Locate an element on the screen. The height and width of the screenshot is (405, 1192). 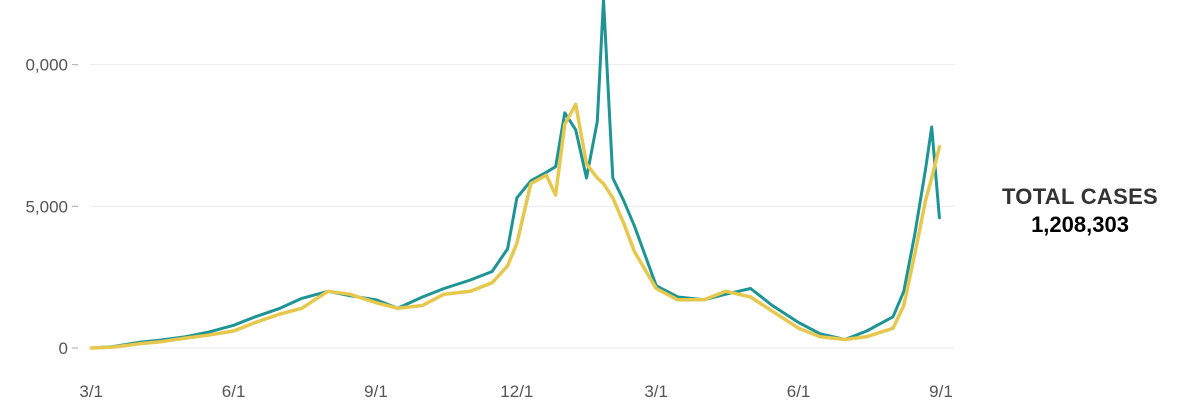
y-tick-label: 0,000 is located at coordinates (46, 65).